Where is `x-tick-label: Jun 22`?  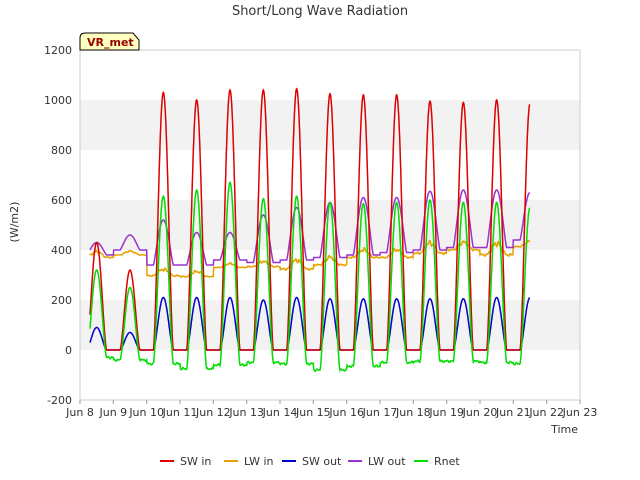
x-tick-label: Jun 22 is located at coordinates (546, 412).